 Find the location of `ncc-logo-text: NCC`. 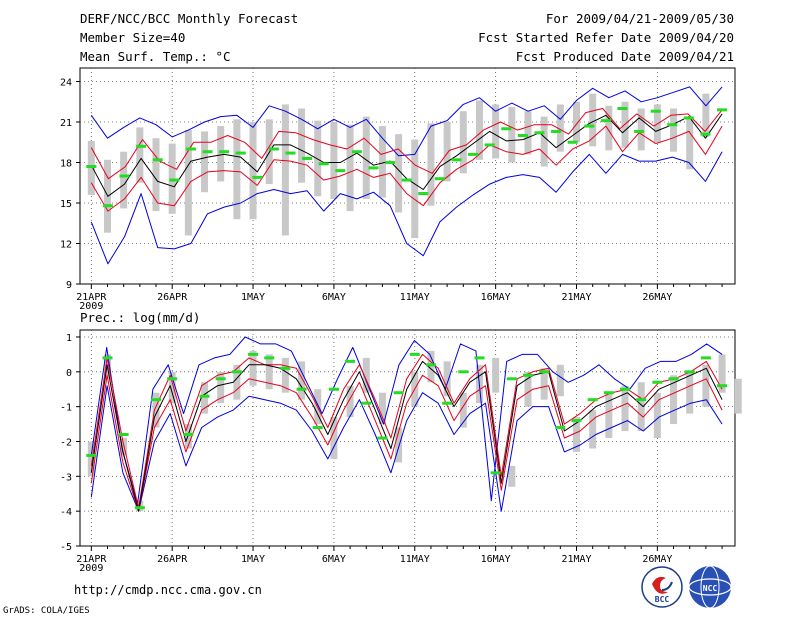

ncc-logo-text: NCC is located at coordinates (710, 588).